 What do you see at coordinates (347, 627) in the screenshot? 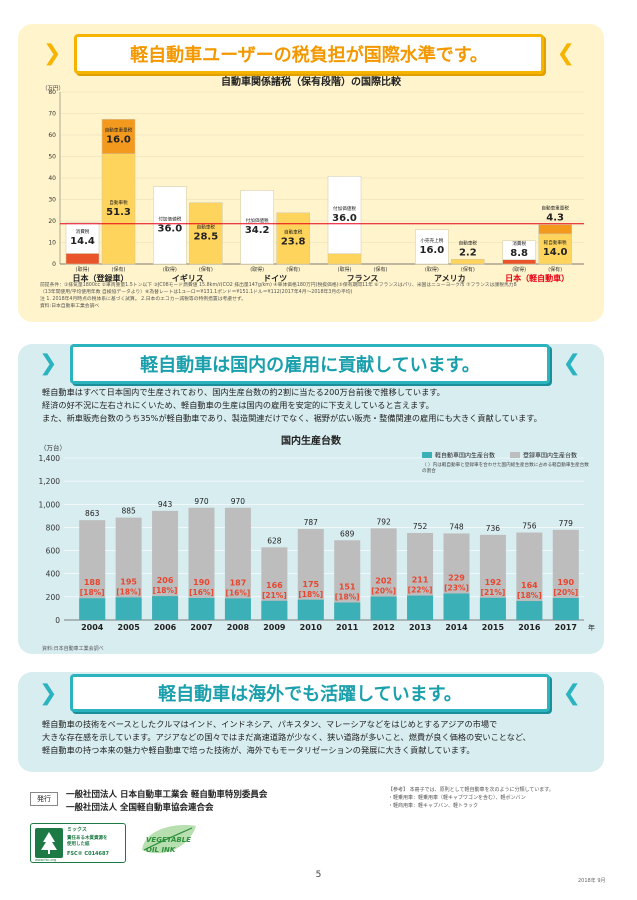
I see `production-year-label: 2011` at bounding box center [347, 627].